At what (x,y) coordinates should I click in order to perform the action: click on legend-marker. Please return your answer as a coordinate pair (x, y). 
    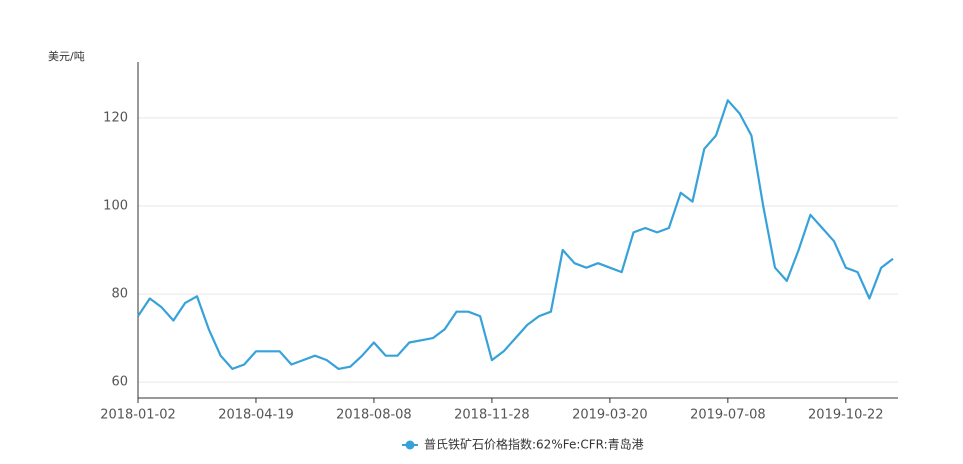
    Looking at the image, I should click on (410, 445).